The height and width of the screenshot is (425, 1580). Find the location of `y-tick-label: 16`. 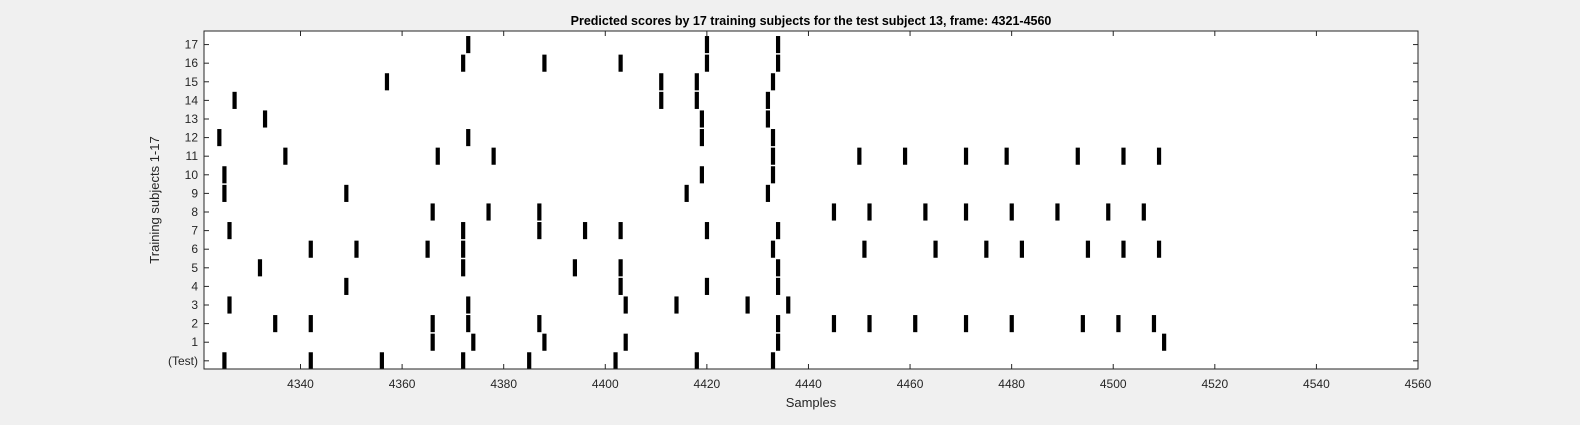

y-tick-label: 16 is located at coordinates (192, 63).